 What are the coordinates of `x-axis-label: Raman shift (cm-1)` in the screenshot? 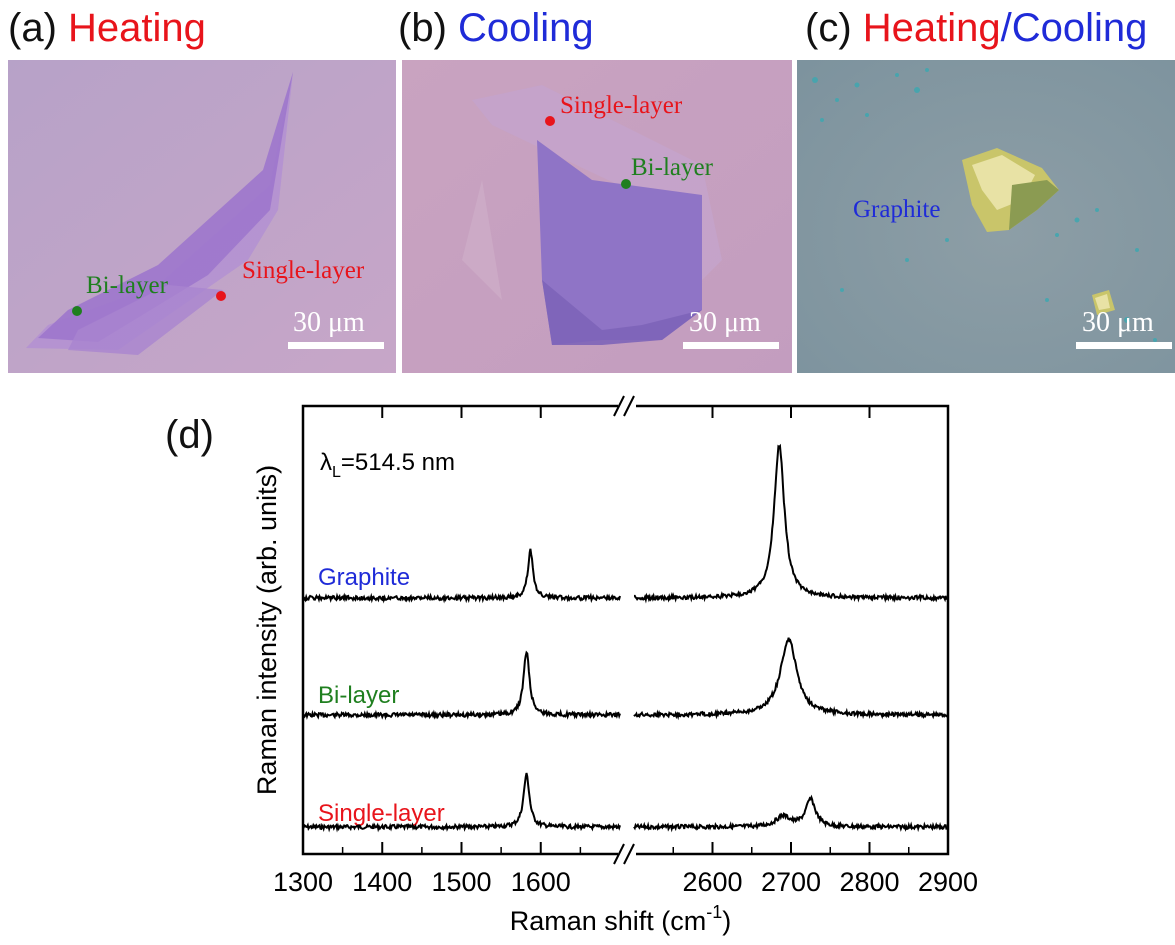 It's located at (621, 919).